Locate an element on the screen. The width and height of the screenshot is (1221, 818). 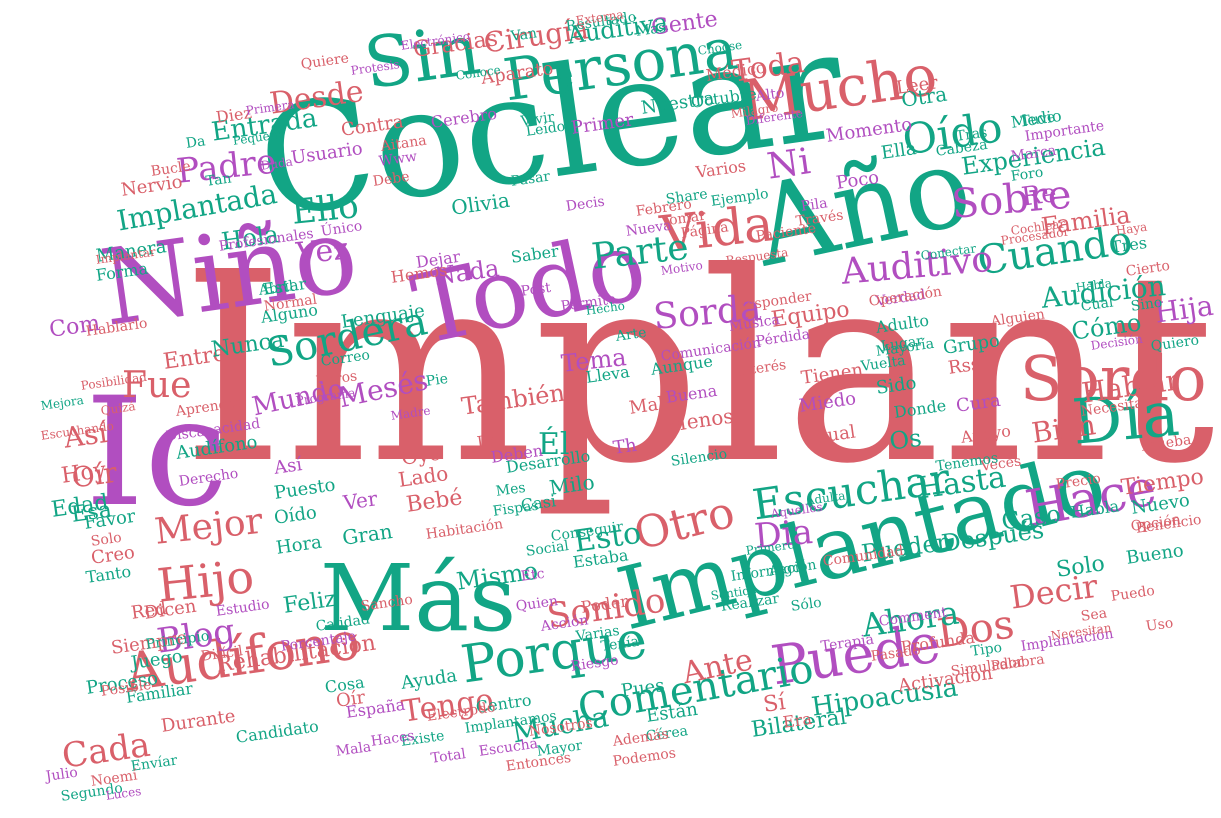
word-gran: Gran is located at coordinates (367, 534).